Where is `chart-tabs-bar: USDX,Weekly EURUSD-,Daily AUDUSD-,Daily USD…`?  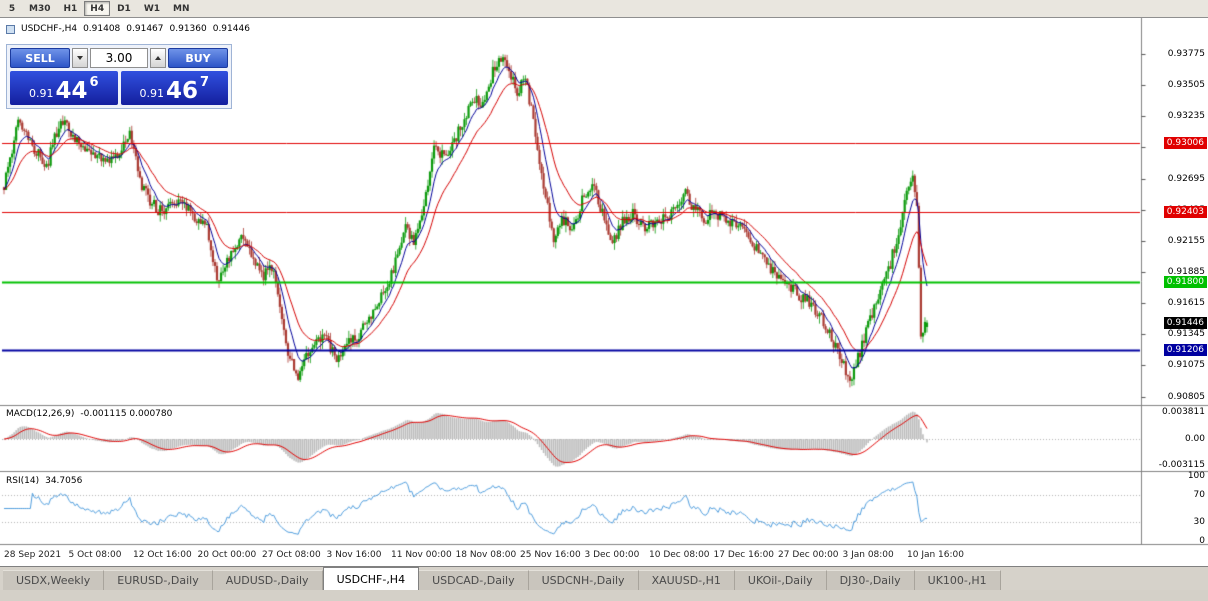
chart-tabs-bar: USDX,Weekly EURUSD-,Daily AUDUSD-,Daily USD… is located at coordinates (604, 578).